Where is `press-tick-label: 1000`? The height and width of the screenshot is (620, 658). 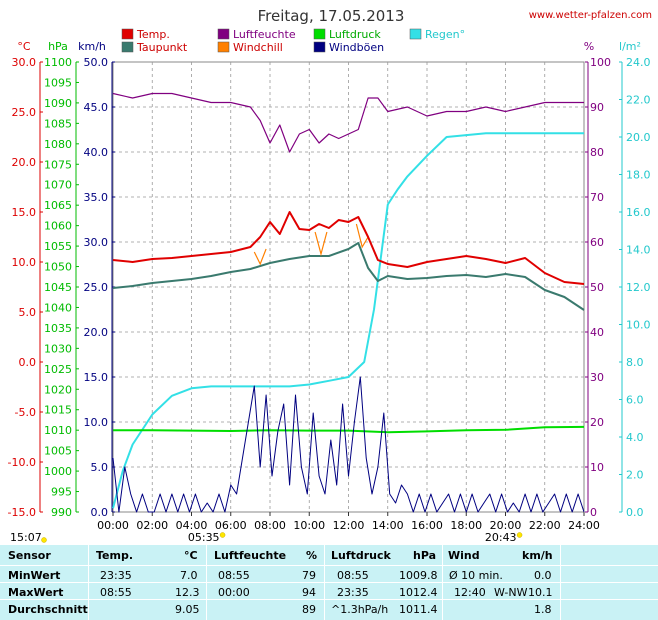
press-tick-label: 1000 is located at coordinates (58, 471).